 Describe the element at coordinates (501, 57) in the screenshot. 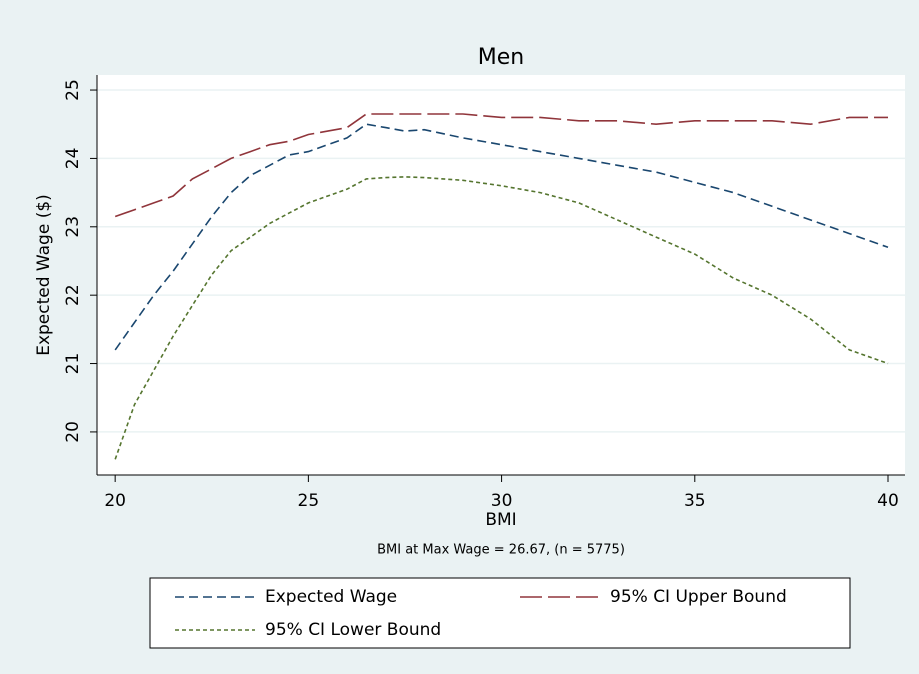

I see `chart-title: Men` at that location.